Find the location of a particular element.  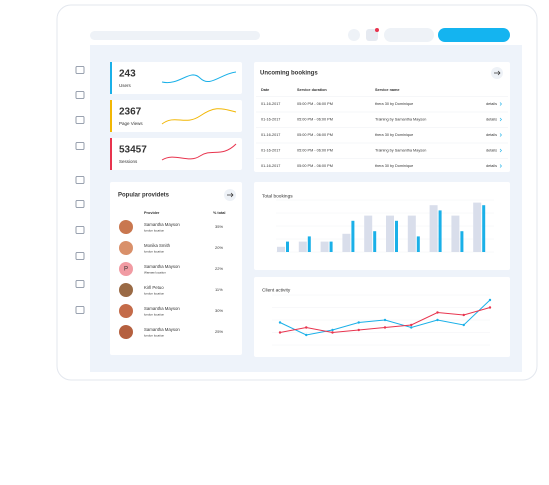

provider-name: Monika Smith is located at coordinates (157, 245).